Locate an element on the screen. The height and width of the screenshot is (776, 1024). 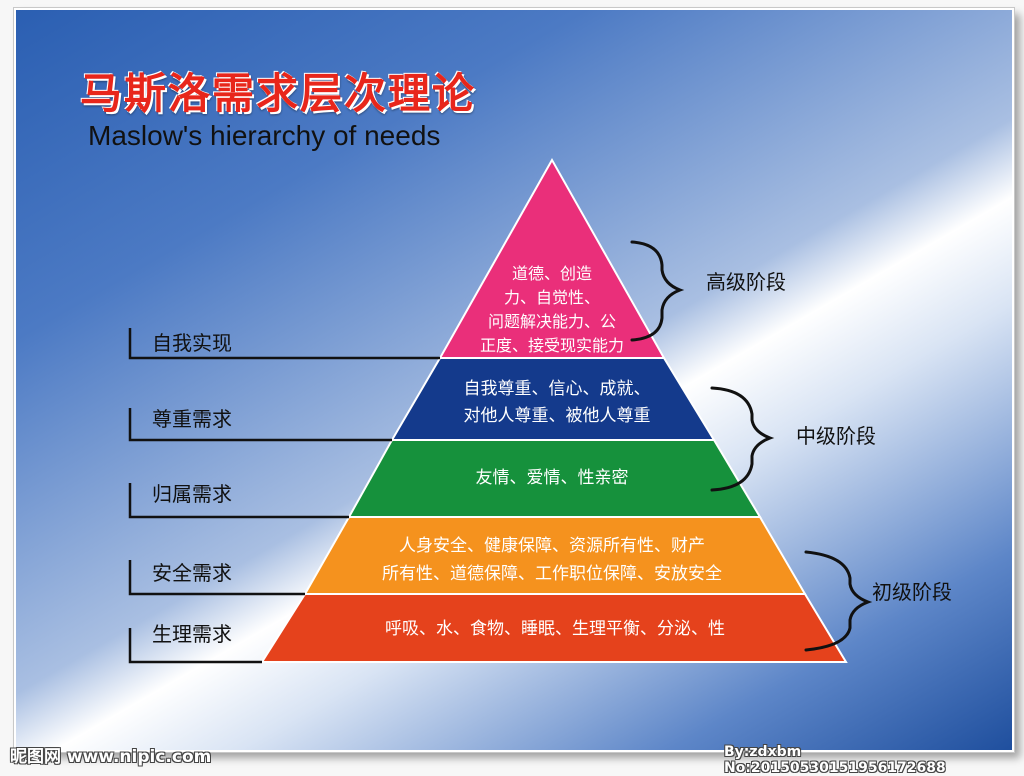
leader-line-esteem is located at coordinates (260, 425).